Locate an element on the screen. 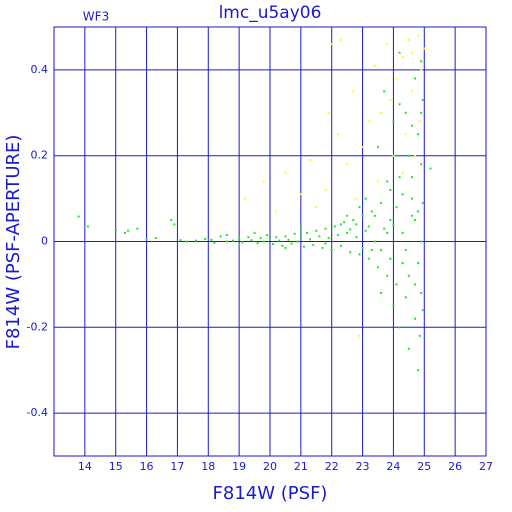 This screenshot has width=512, height=512. y-tick-label: -0.4 is located at coordinates (37, 412).